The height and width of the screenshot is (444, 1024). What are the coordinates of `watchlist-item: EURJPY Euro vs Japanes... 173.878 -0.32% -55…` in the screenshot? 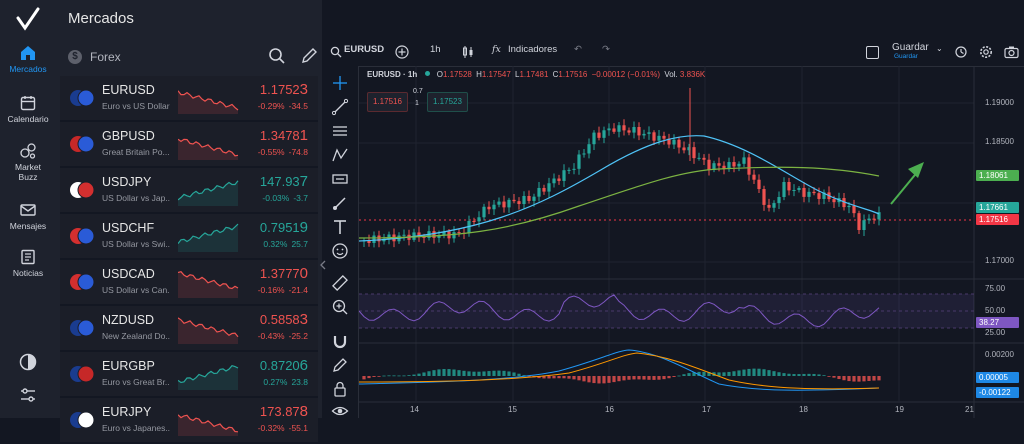 It's located at (189, 421).